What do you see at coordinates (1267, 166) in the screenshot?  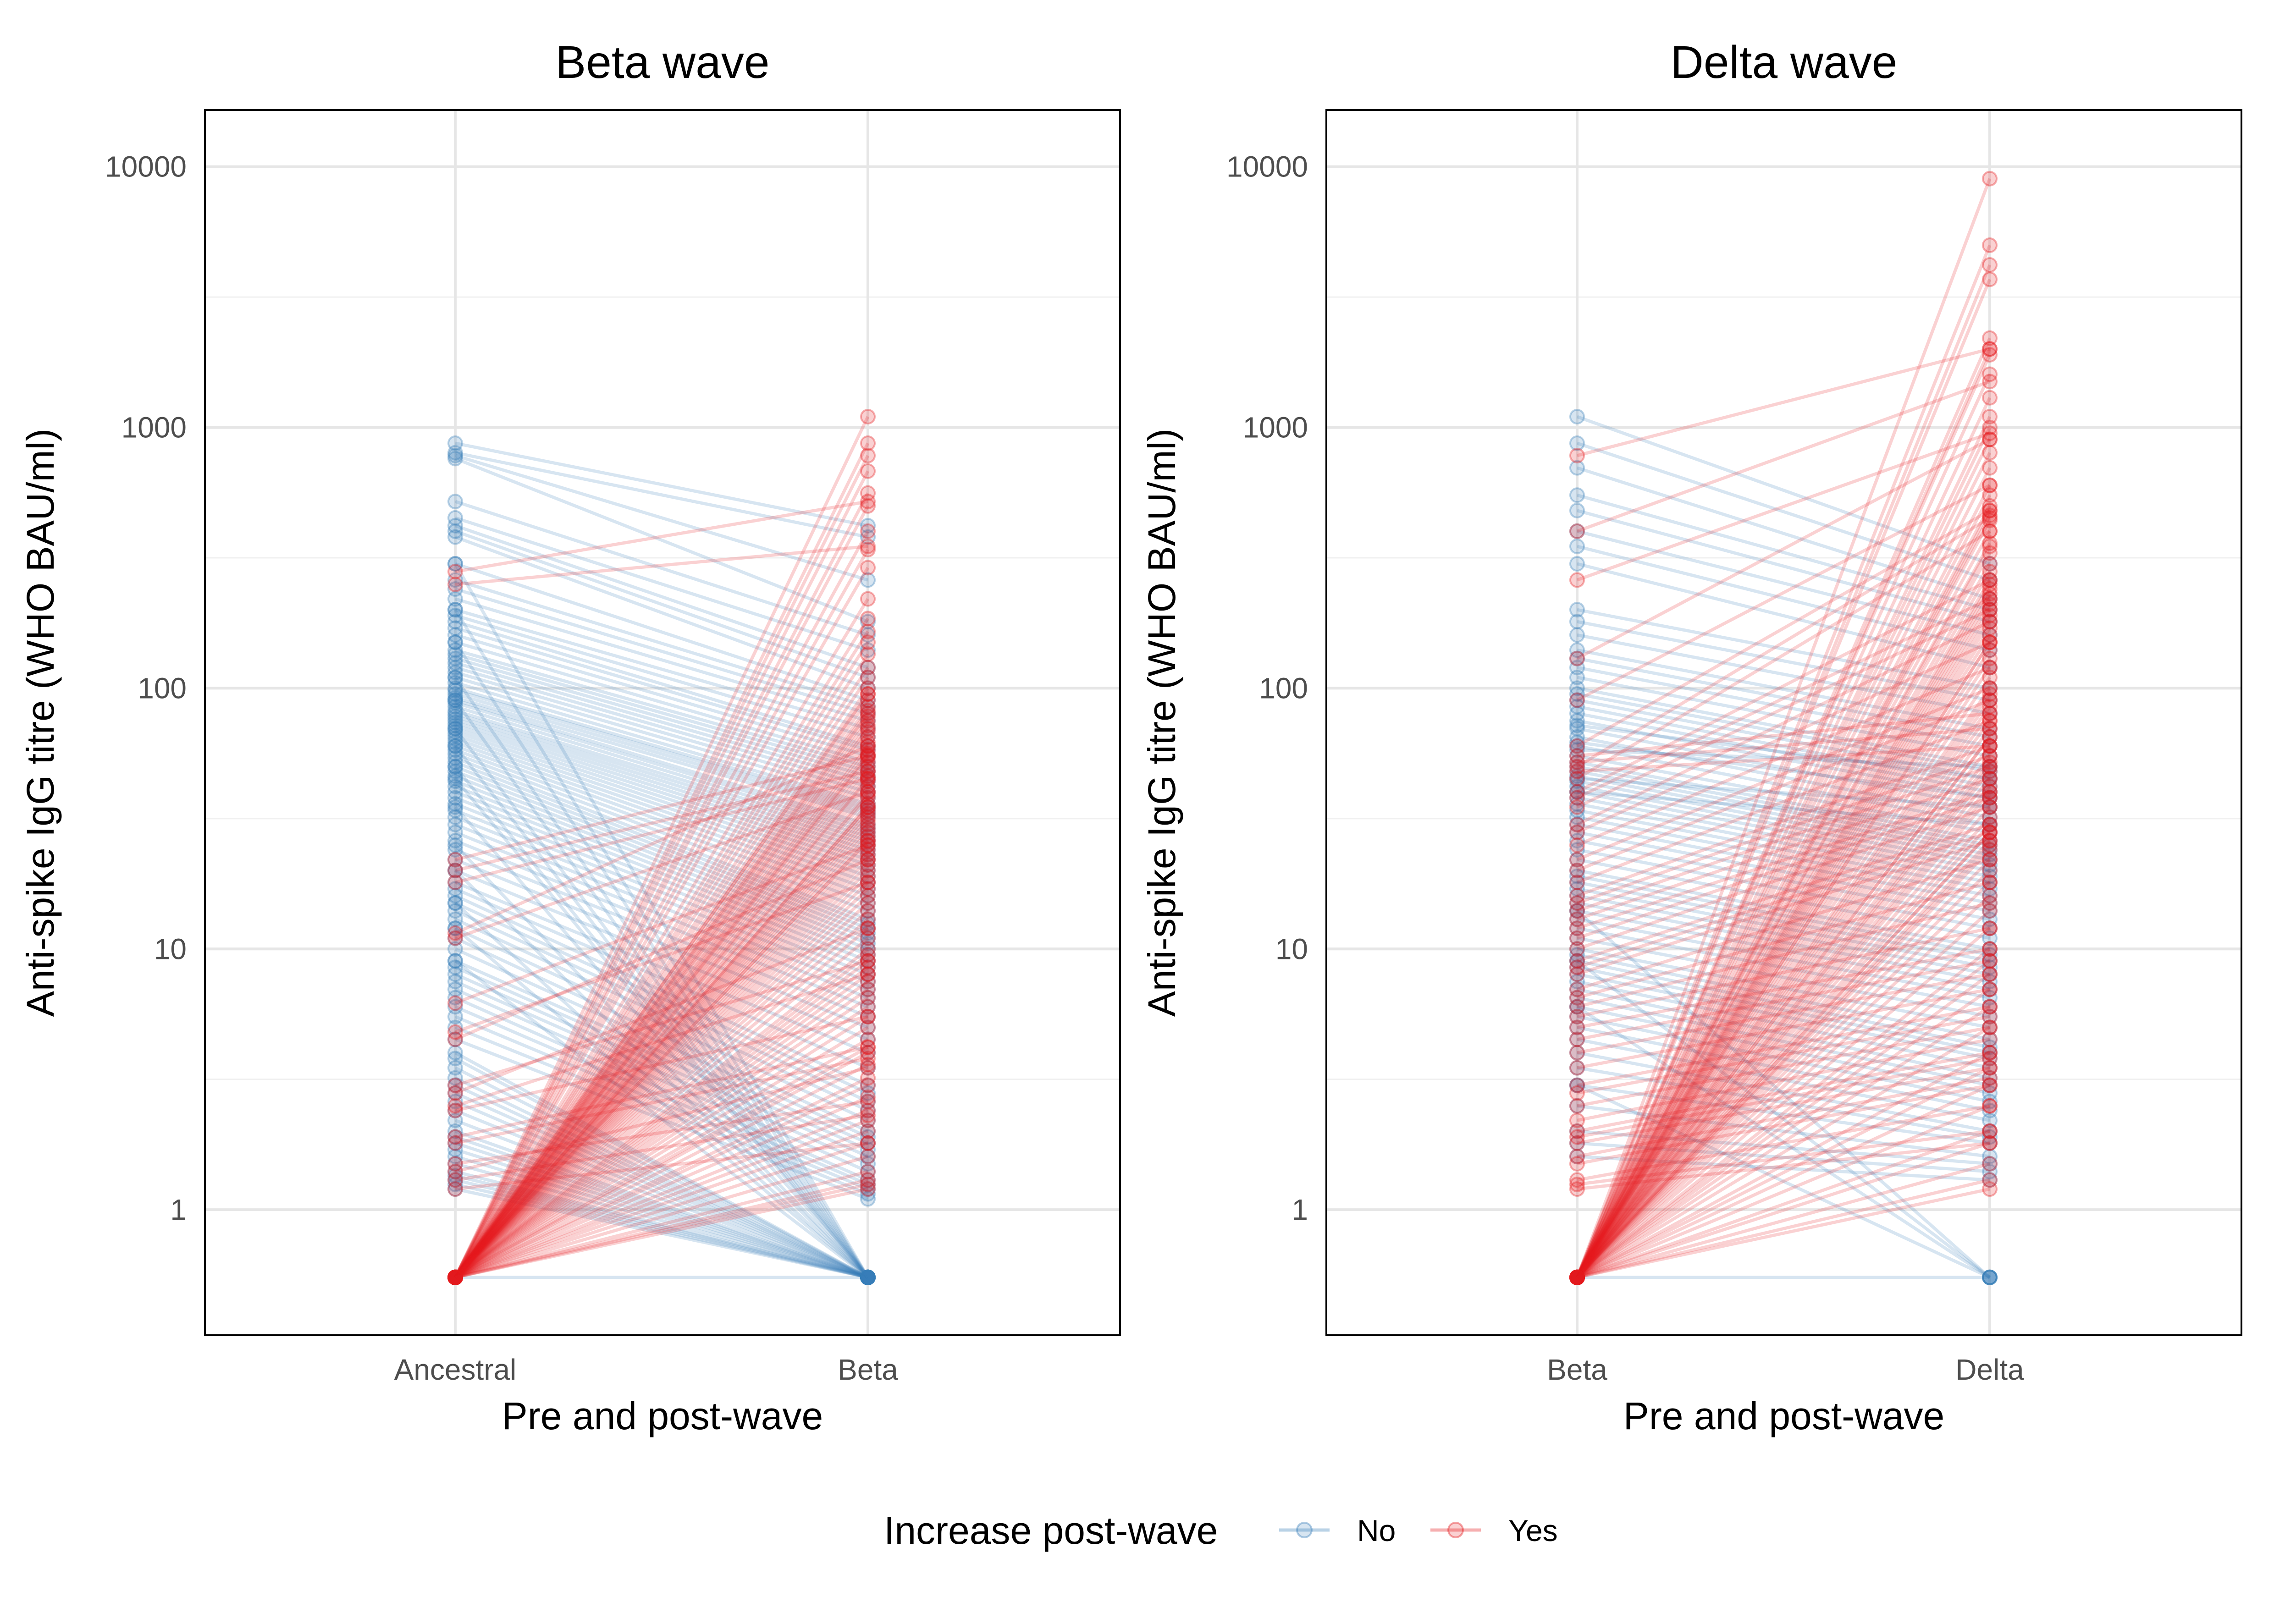 I see `y-tick-label: 10000` at bounding box center [1267, 166].